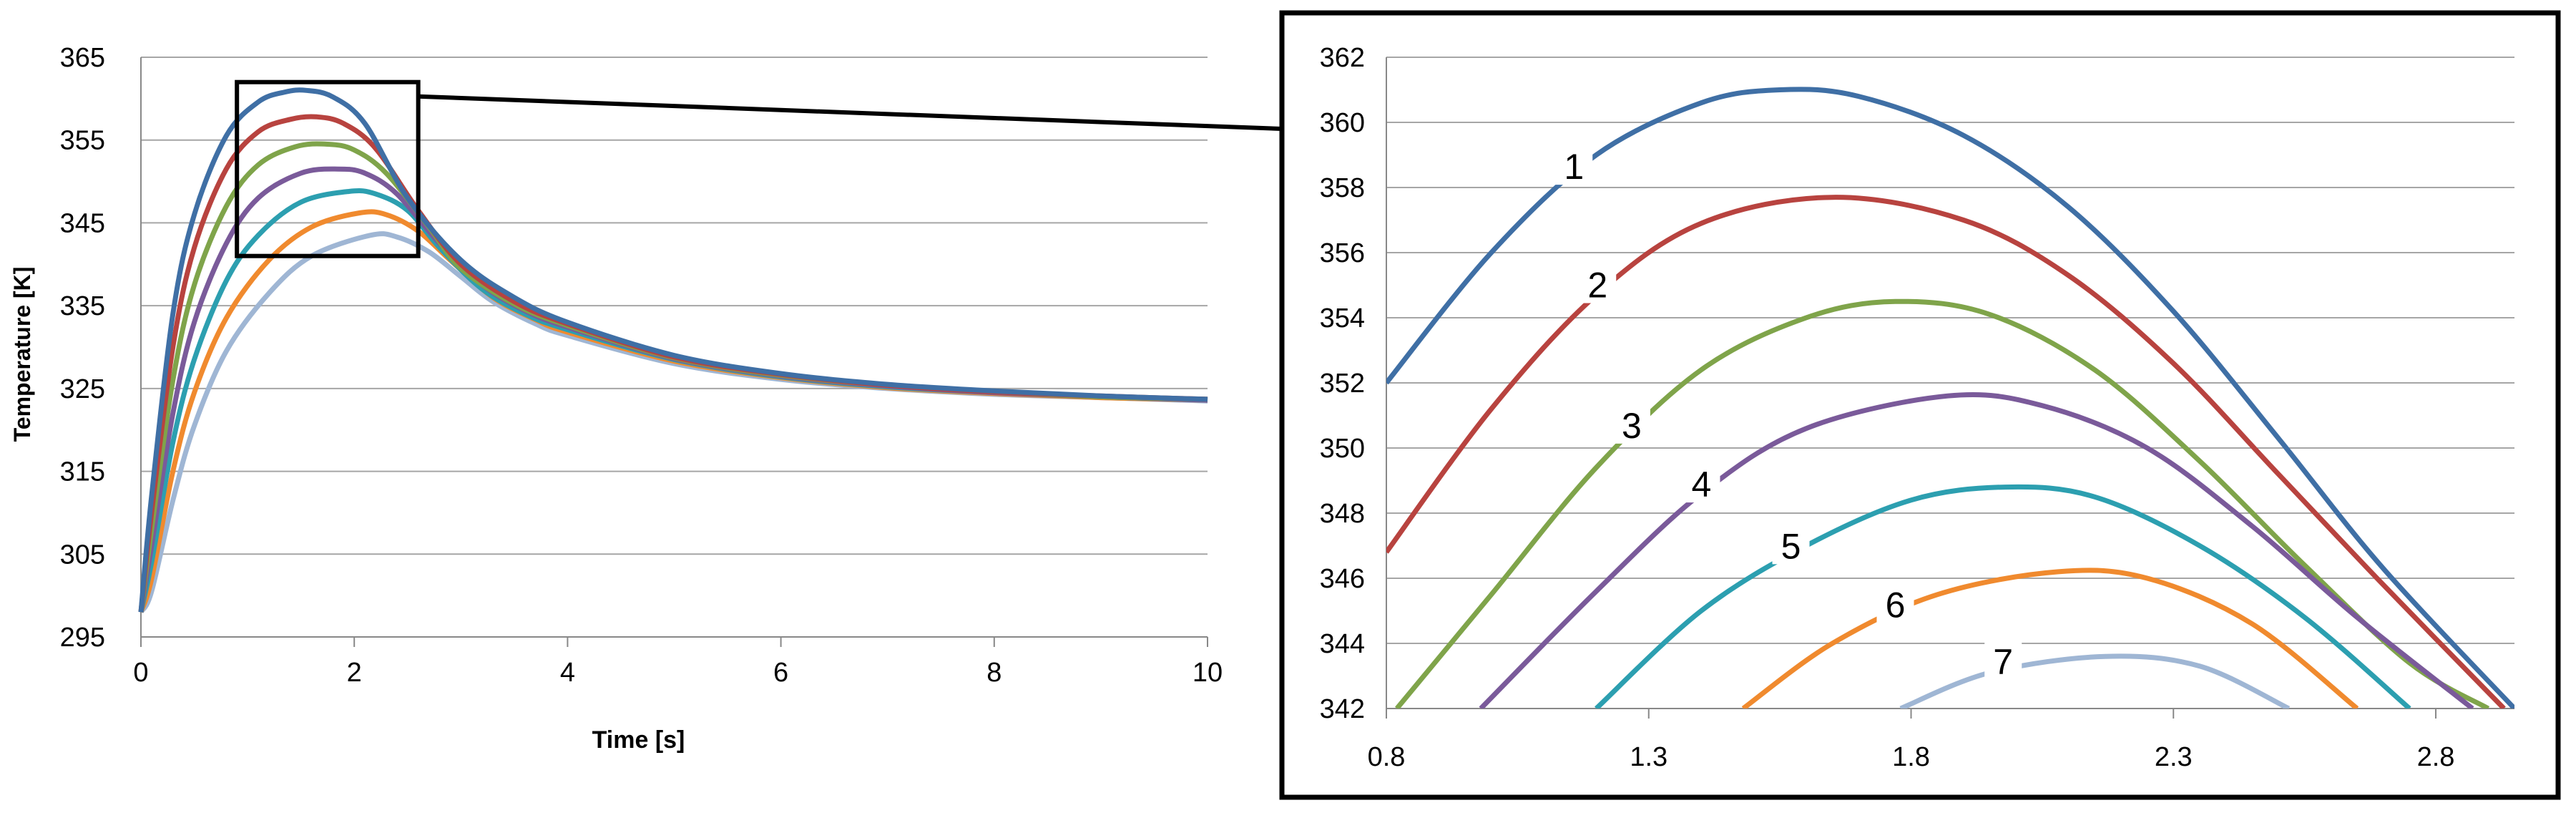 The width and height of the screenshot is (2576, 813). I want to click on inset-y-tick-labels: 342 344 346 348 350 352 354 356 358 360 362, so click(1342, 383).